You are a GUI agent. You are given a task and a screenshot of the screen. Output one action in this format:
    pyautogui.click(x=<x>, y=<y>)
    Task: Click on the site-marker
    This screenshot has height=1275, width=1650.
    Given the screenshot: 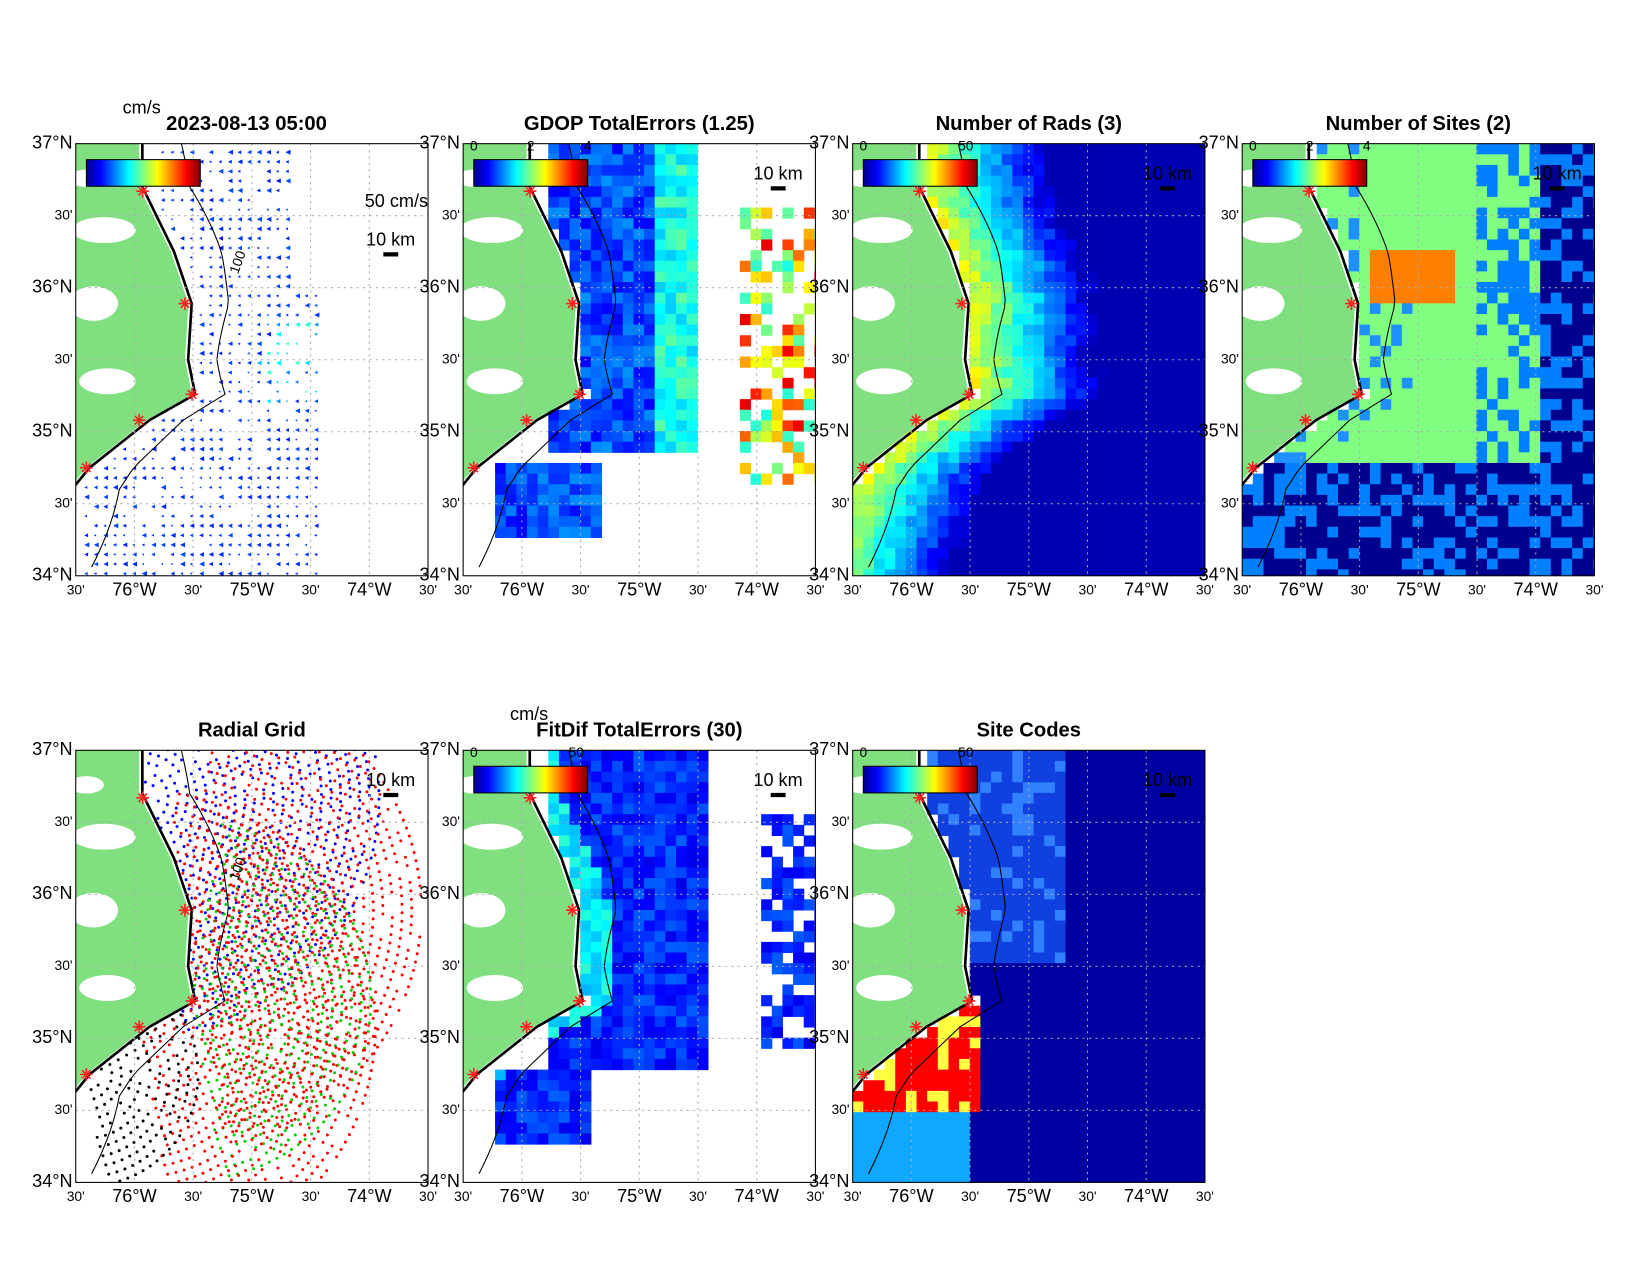 What is the action you would take?
    pyautogui.click(x=139, y=420)
    